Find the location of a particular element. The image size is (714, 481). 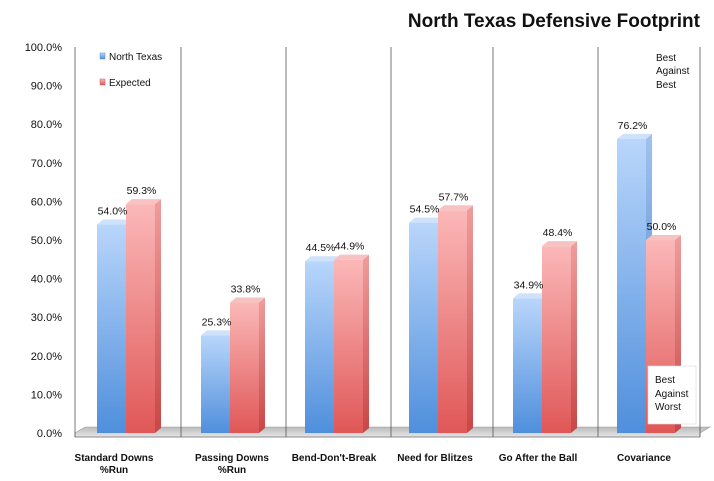

y-tick-label: 80.0% is located at coordinates (46, 125).